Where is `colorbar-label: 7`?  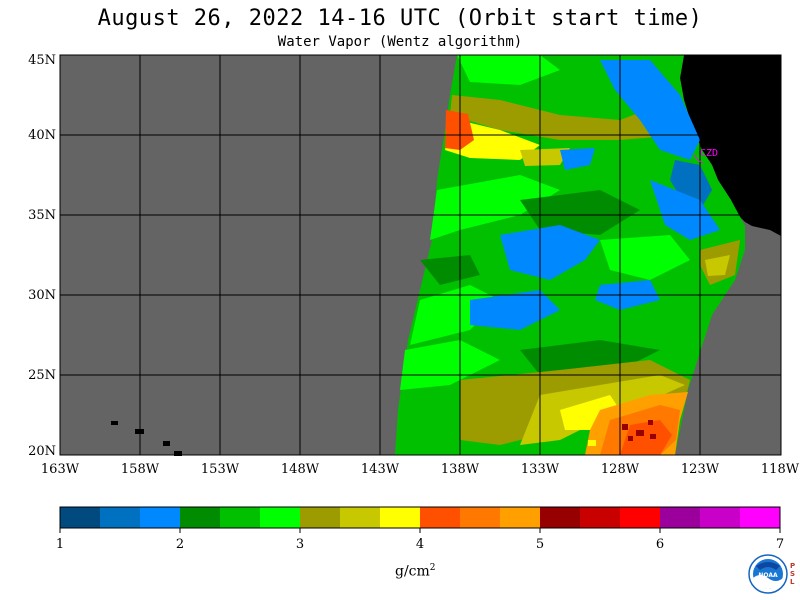 colorbar-label: 7 is located at coordinates (780, 544).